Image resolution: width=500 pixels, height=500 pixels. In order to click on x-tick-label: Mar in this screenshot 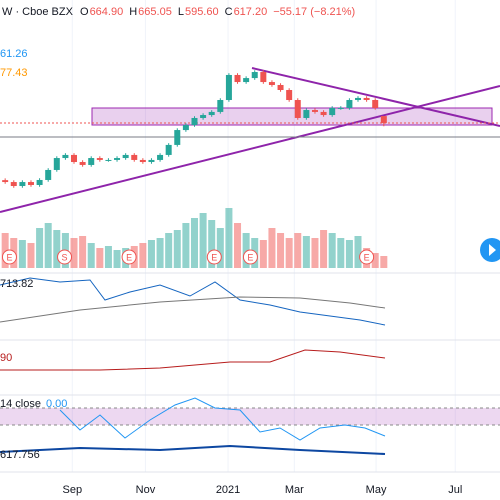, I will do `click(294, 490)`.